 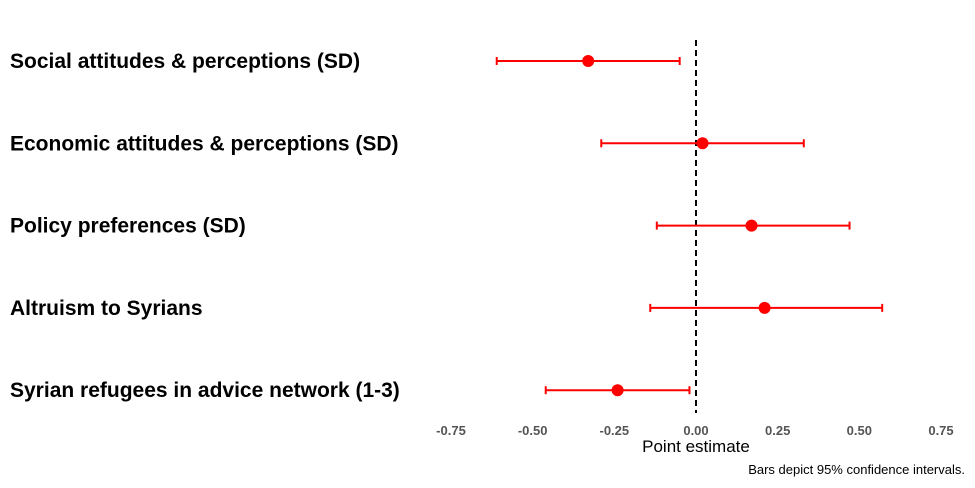 What do you see at coordinates (185, 61) in the screenshot?
I see `category-label: Social attitudes & perceptions (SD)` at bounding box center [185, 61].